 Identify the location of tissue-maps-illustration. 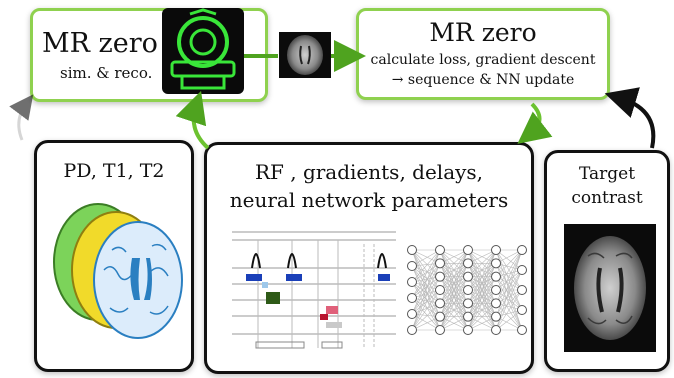
(118, 271).